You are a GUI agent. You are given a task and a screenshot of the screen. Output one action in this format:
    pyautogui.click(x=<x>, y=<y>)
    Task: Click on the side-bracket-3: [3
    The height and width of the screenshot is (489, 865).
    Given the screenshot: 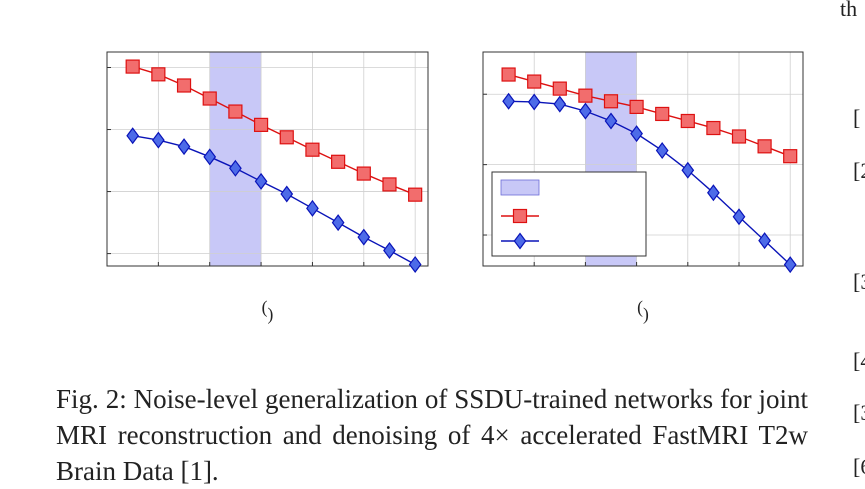 What is the action you would take?
    pyautogui.click(x=859, y=281)
    